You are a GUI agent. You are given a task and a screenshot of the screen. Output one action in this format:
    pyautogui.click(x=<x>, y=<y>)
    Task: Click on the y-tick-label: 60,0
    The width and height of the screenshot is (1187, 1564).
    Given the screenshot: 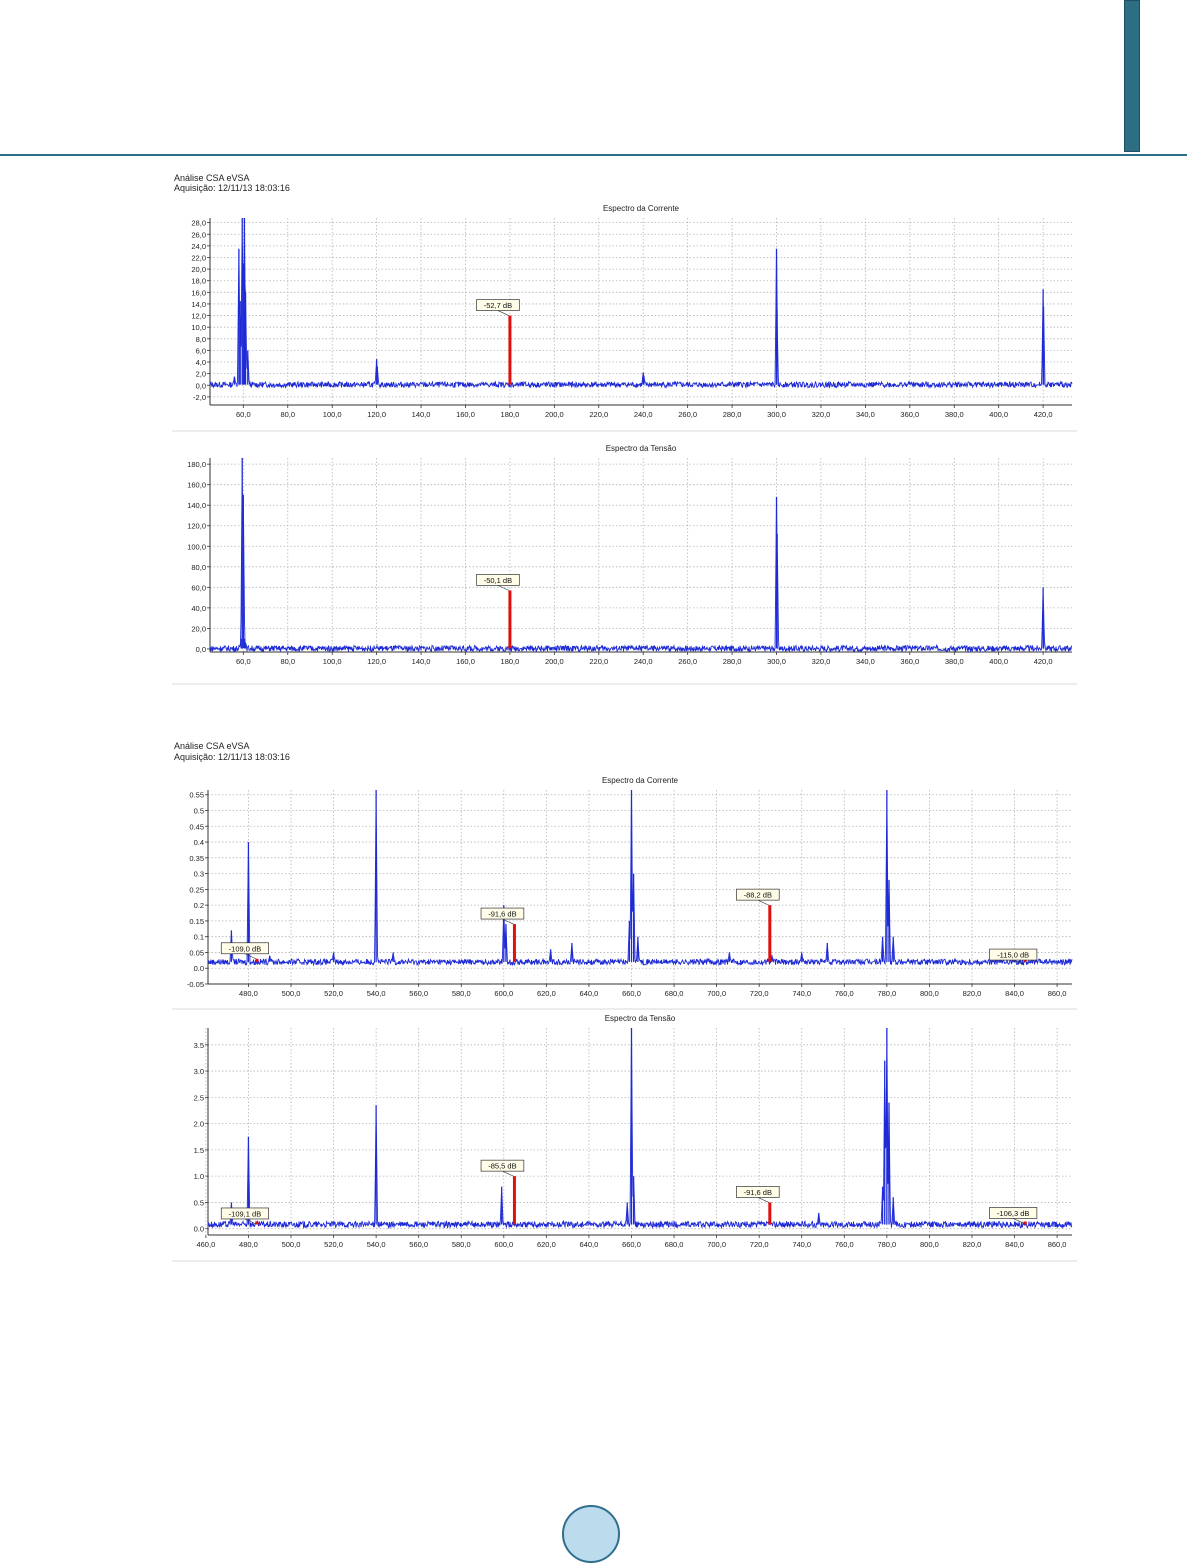 What is the action you would take?
    pyautogui.click(x=198, y=587)
    